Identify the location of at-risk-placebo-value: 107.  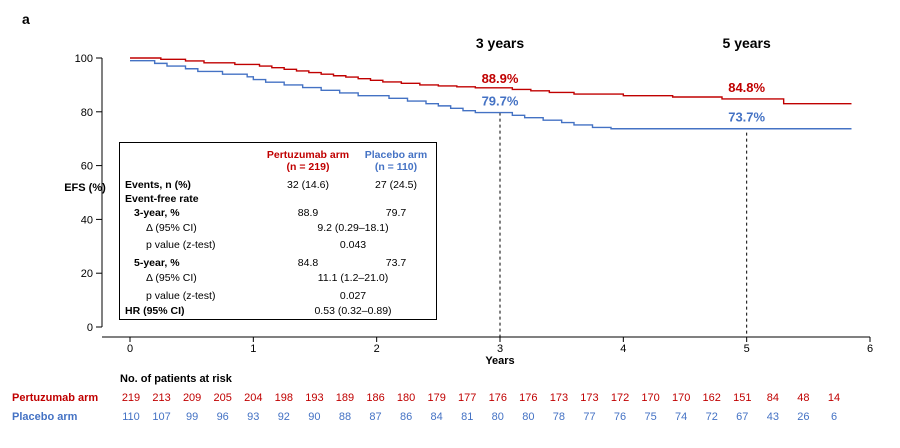
(161, 417).